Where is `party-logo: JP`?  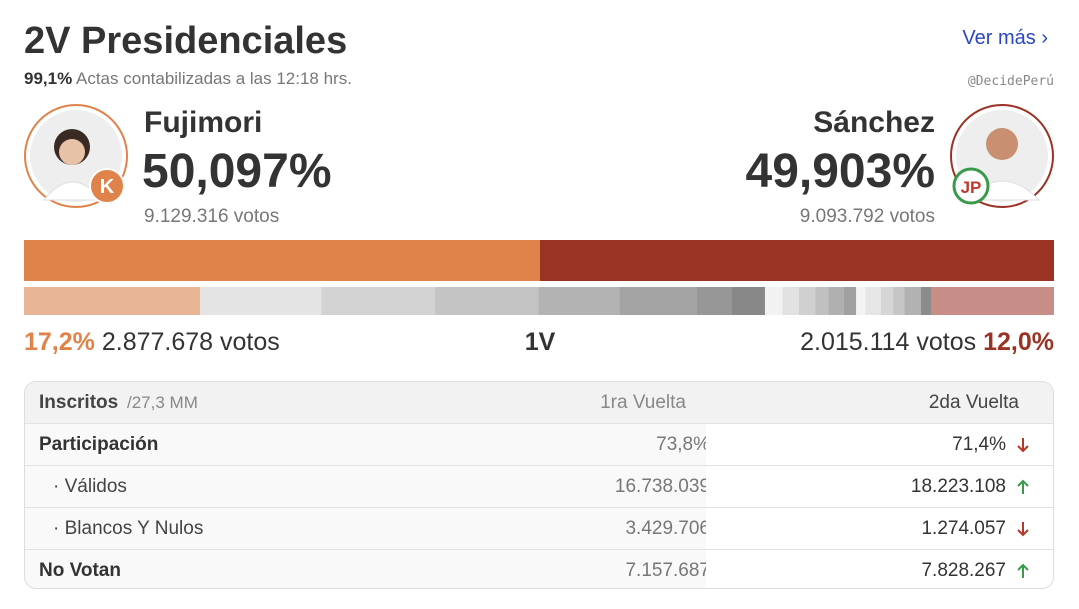
party-logo: JP is located at coordinates (971, 187).